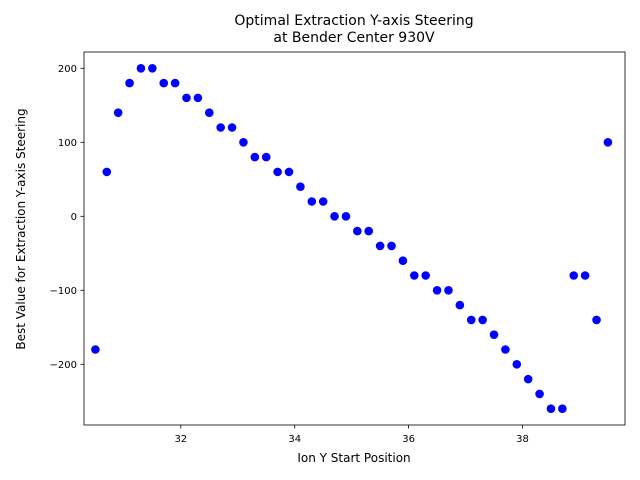 The image size is (640, 480). What do you see at coordinates (63, 365) in the screenshot?
I see `y-tick-label: −200` at bounding box center [63, 365].